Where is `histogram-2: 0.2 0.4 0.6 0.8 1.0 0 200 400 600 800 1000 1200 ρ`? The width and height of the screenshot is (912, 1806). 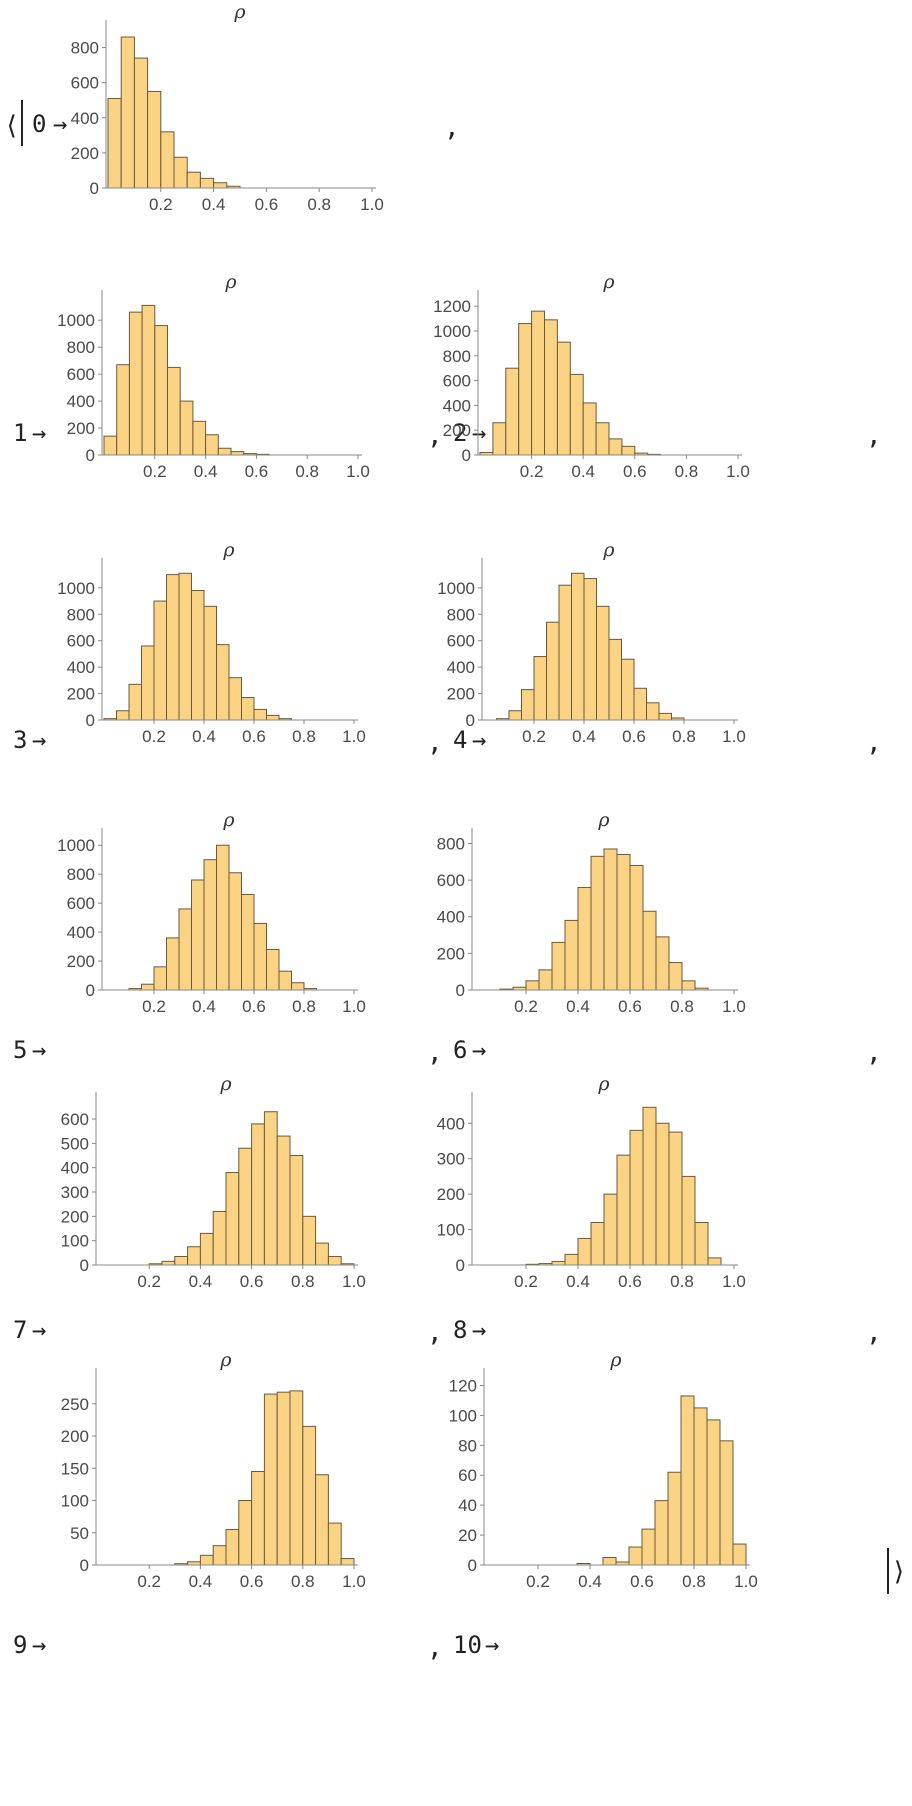
histogram-2: 0.2 0.4 0.6 0.8 1.0 0 200 400 600 800 1000 1200 ρ is located at coordinates (591, 376).